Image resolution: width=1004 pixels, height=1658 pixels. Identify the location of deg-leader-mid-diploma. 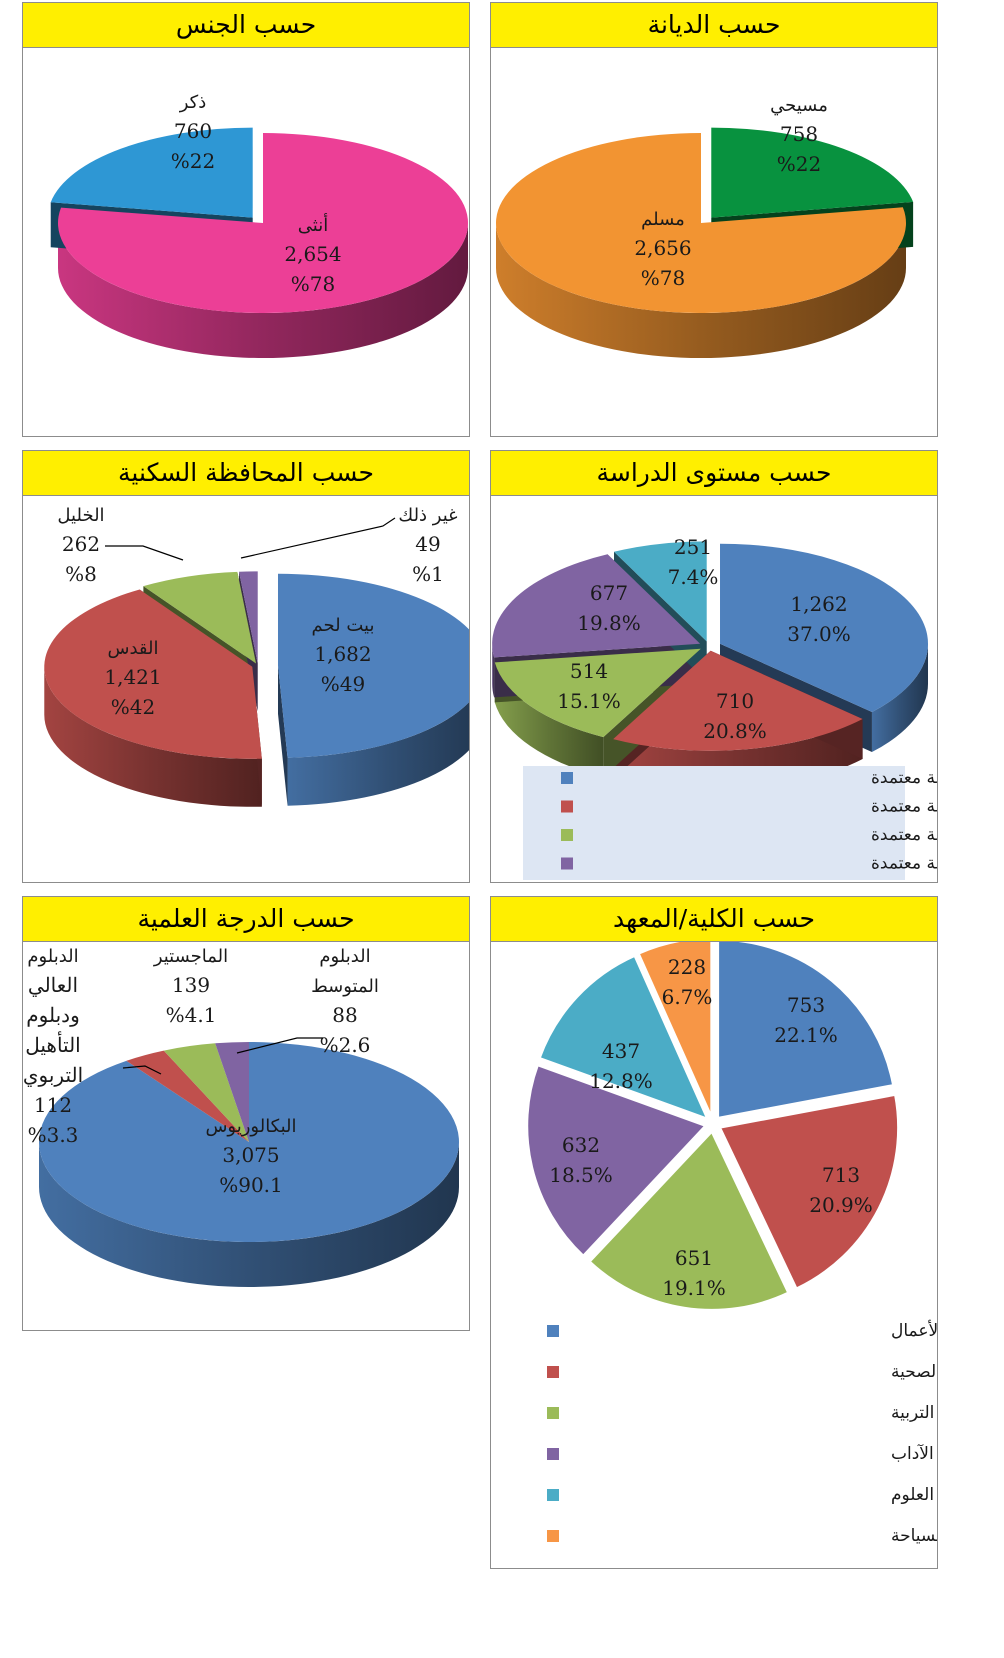
(279, 1045).